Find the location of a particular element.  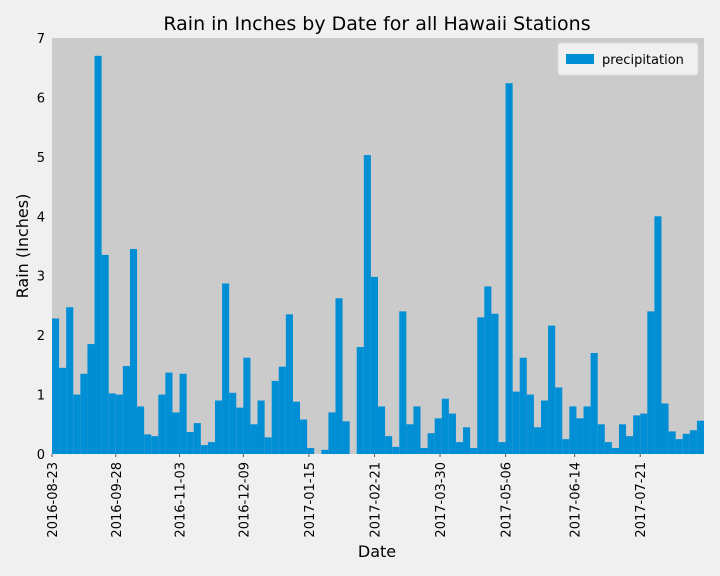

y-tick-label: 4 is located at coordinates (41, 217).